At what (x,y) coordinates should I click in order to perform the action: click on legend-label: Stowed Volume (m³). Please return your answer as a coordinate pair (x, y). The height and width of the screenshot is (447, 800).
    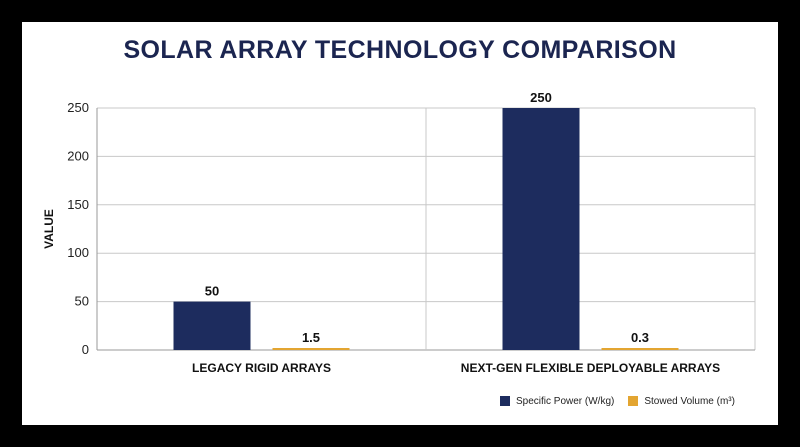
    Looking at the image, I should click on (689, 401).